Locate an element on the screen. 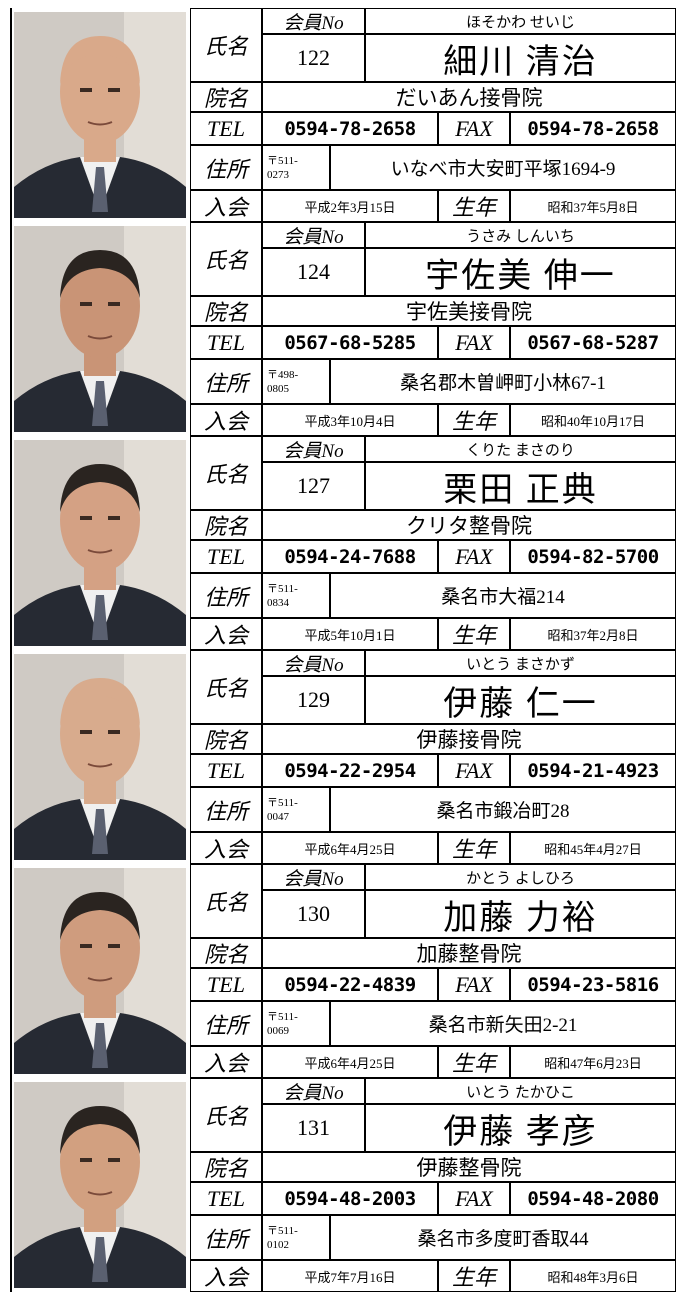  clinic: クリタ整骨院 is located at coordinates (469, 525).